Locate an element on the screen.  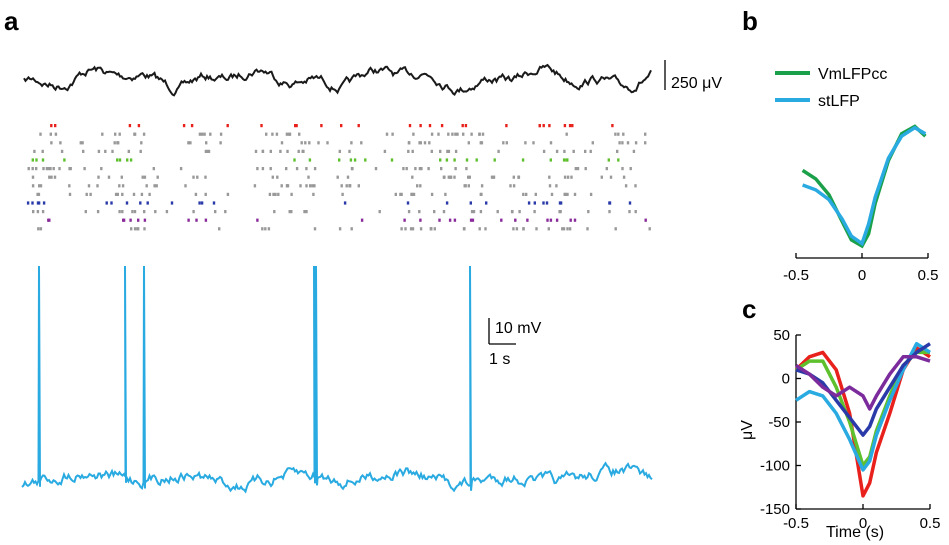
panel-letter-b: b is located at coordinates (750, 21).